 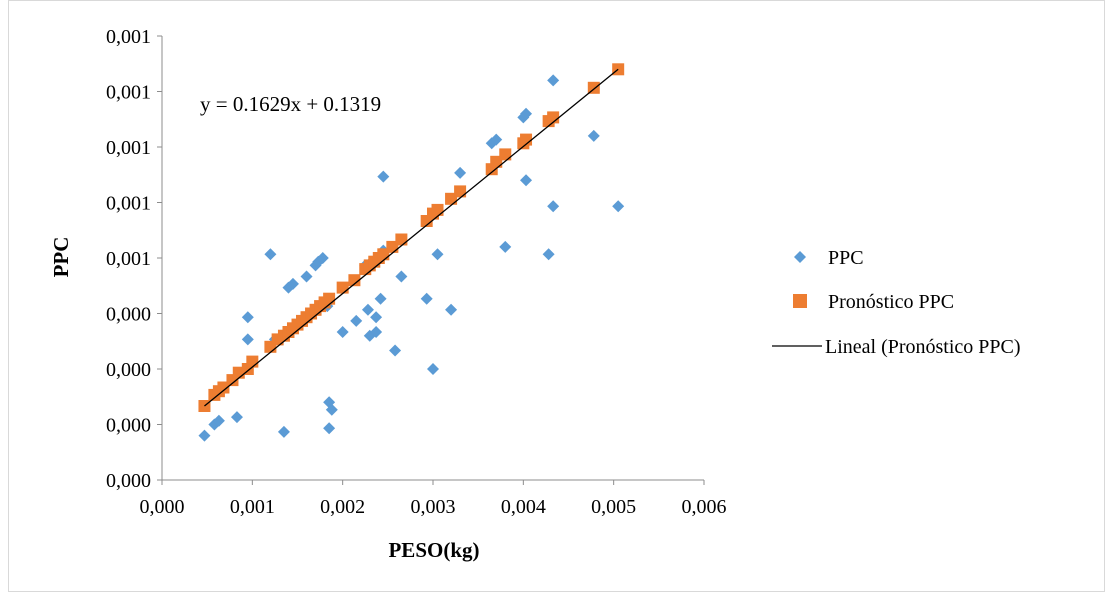 I want to click on x-tick-label: 0,002, so click(x=342, y=507).